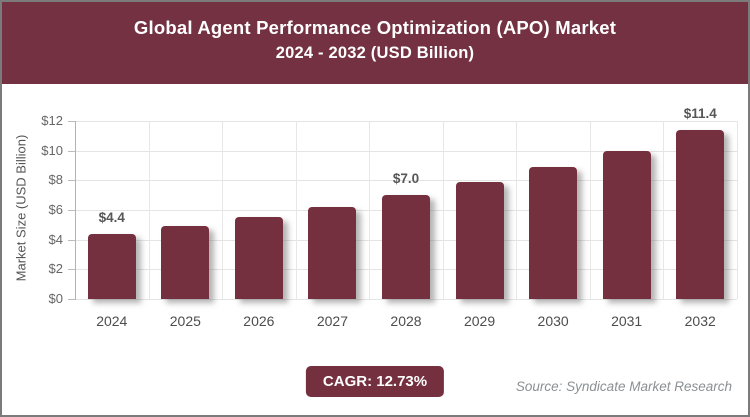  What do you see at coordinates (185, 321) in the screenshot?
I see `x-axis-tick-label: 2025` at bounding box center [185, 321].